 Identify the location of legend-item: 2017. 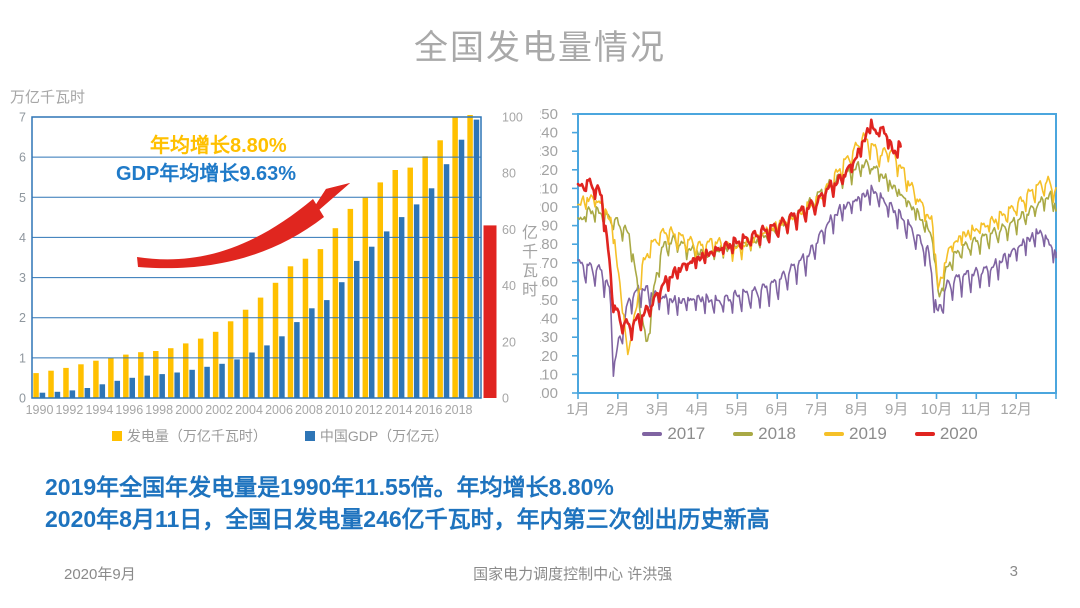
(673, 434).